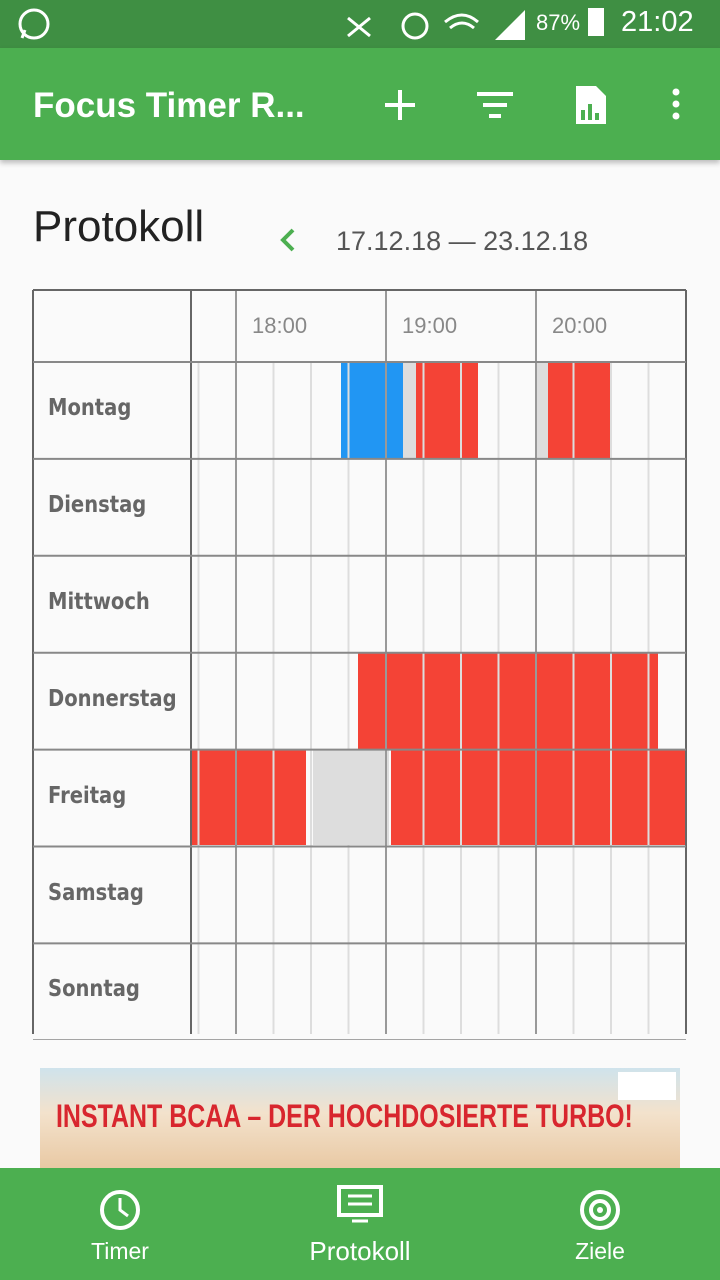 The image size is (720, 1280). Describe the element at coordinates (430, 325) in the screenshot. I see `time-label: 19:00` at that location.